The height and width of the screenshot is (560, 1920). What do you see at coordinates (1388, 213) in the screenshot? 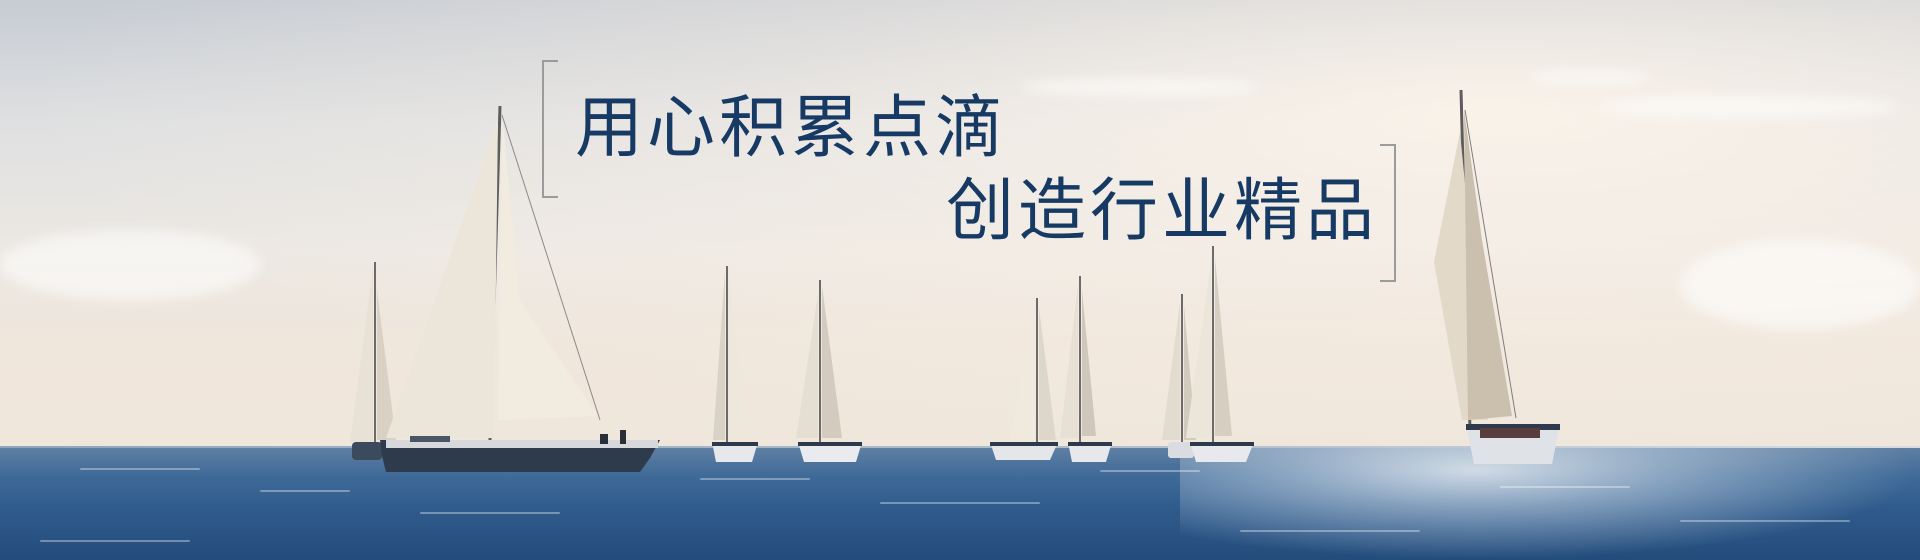
I see `bracket-right-decoration` at bounding box center [1388, 213].